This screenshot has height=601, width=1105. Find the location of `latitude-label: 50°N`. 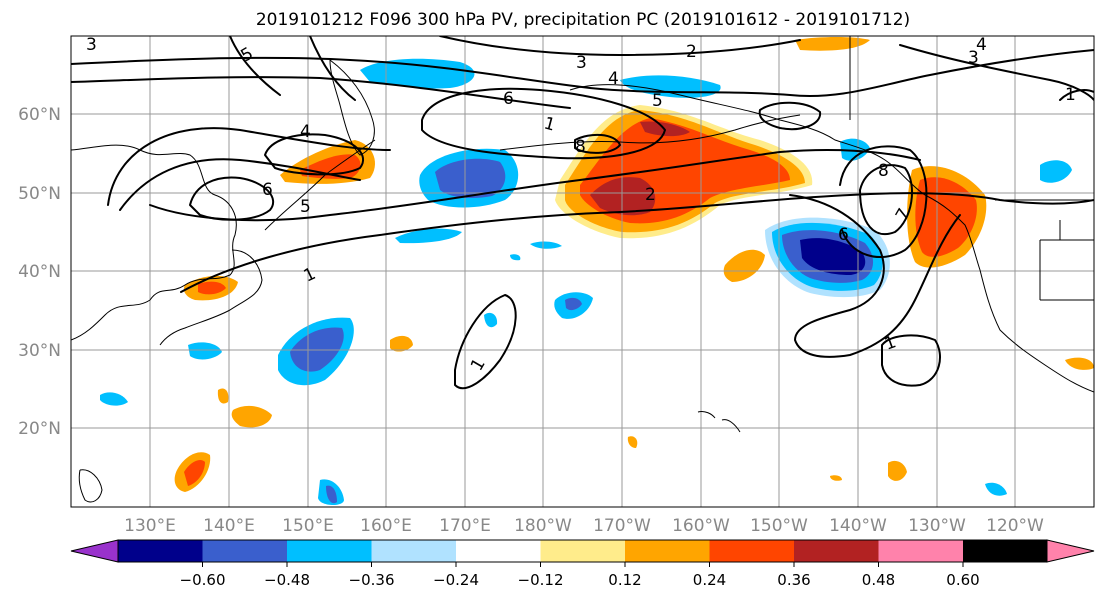

latitude-label: 50°N is located at coordinates (39, 194).